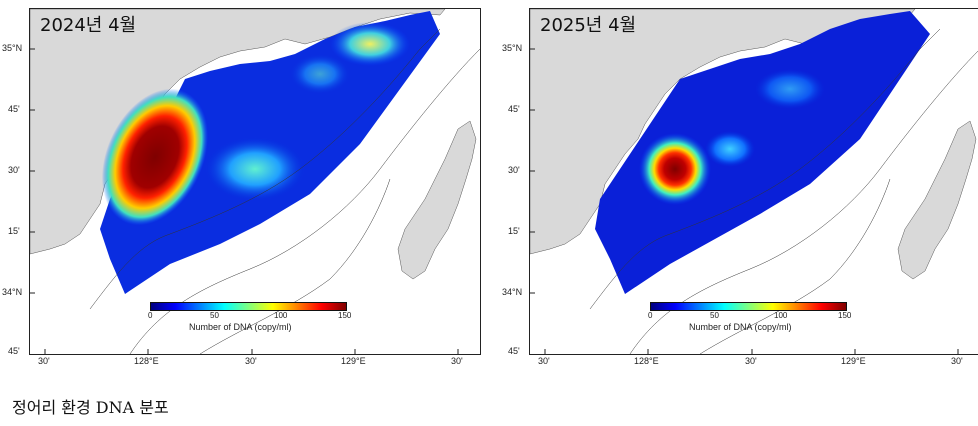  What do you see at coordinates (88, 25) in the screenshot?
I see `panel-title: 2024년 4월` at bounding box center [88, 25].